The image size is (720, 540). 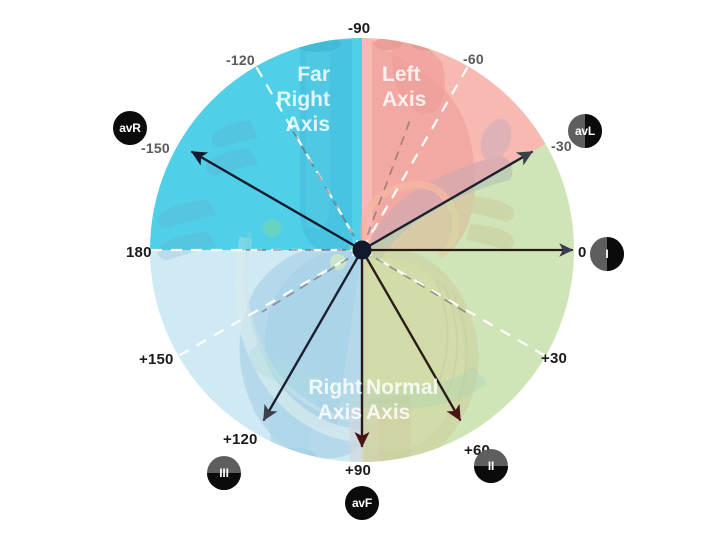 What do you see at coordinates (156, 359) in the screenshot?
I see `deg-label-plus-150: +150` at bounding box center [156, 359].